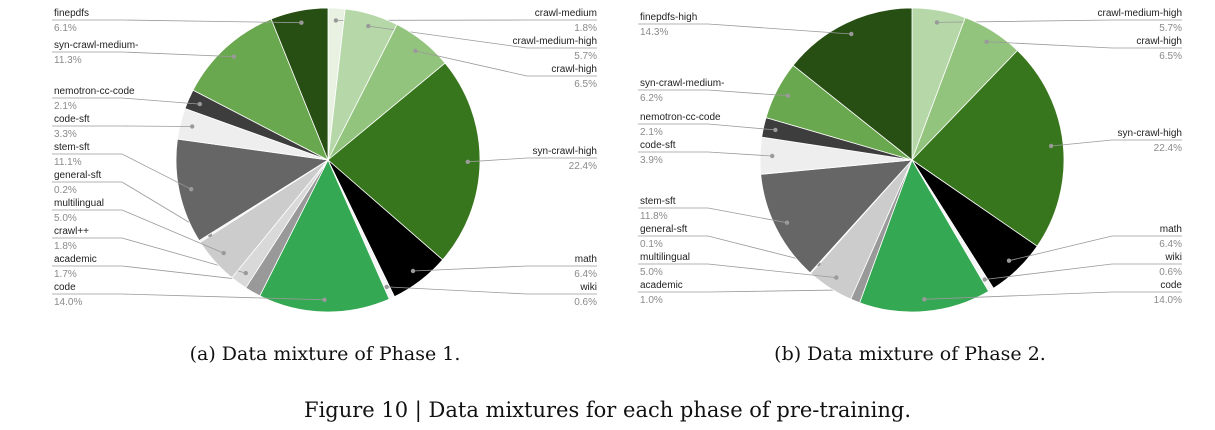  What do you see at coordinates (654, 216) in the screenshot?
I see `slice-pct-stem-sft: 11.8%` at bounding box center [654, 216].